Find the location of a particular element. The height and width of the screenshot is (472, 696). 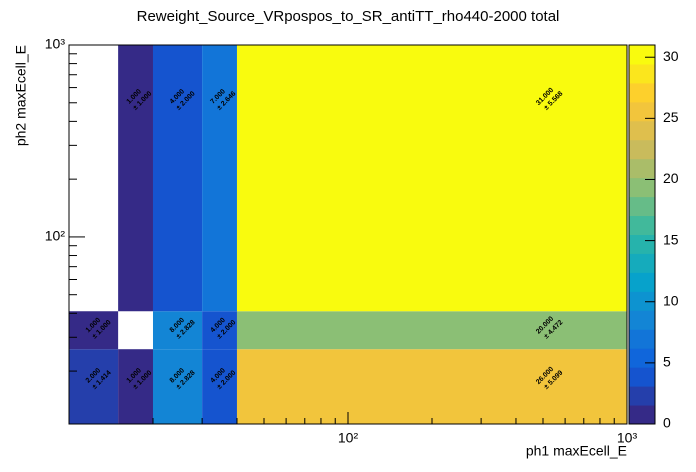

colorbar-tick-label: 0 is located at coordinates (667, 423).